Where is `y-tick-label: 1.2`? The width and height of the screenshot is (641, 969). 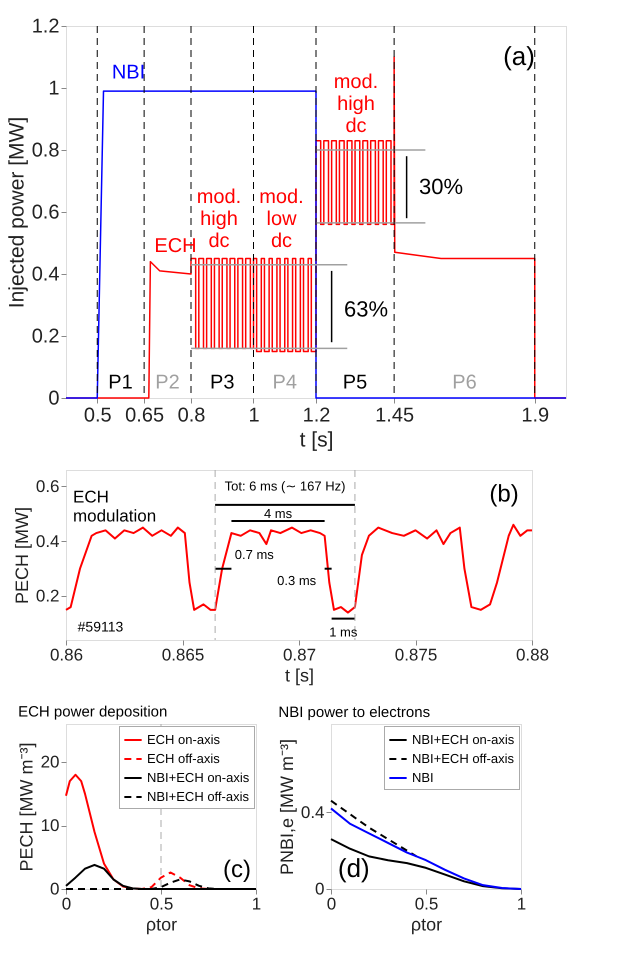
y-tick-label: 1.2 is located at coordinates (46, 27).